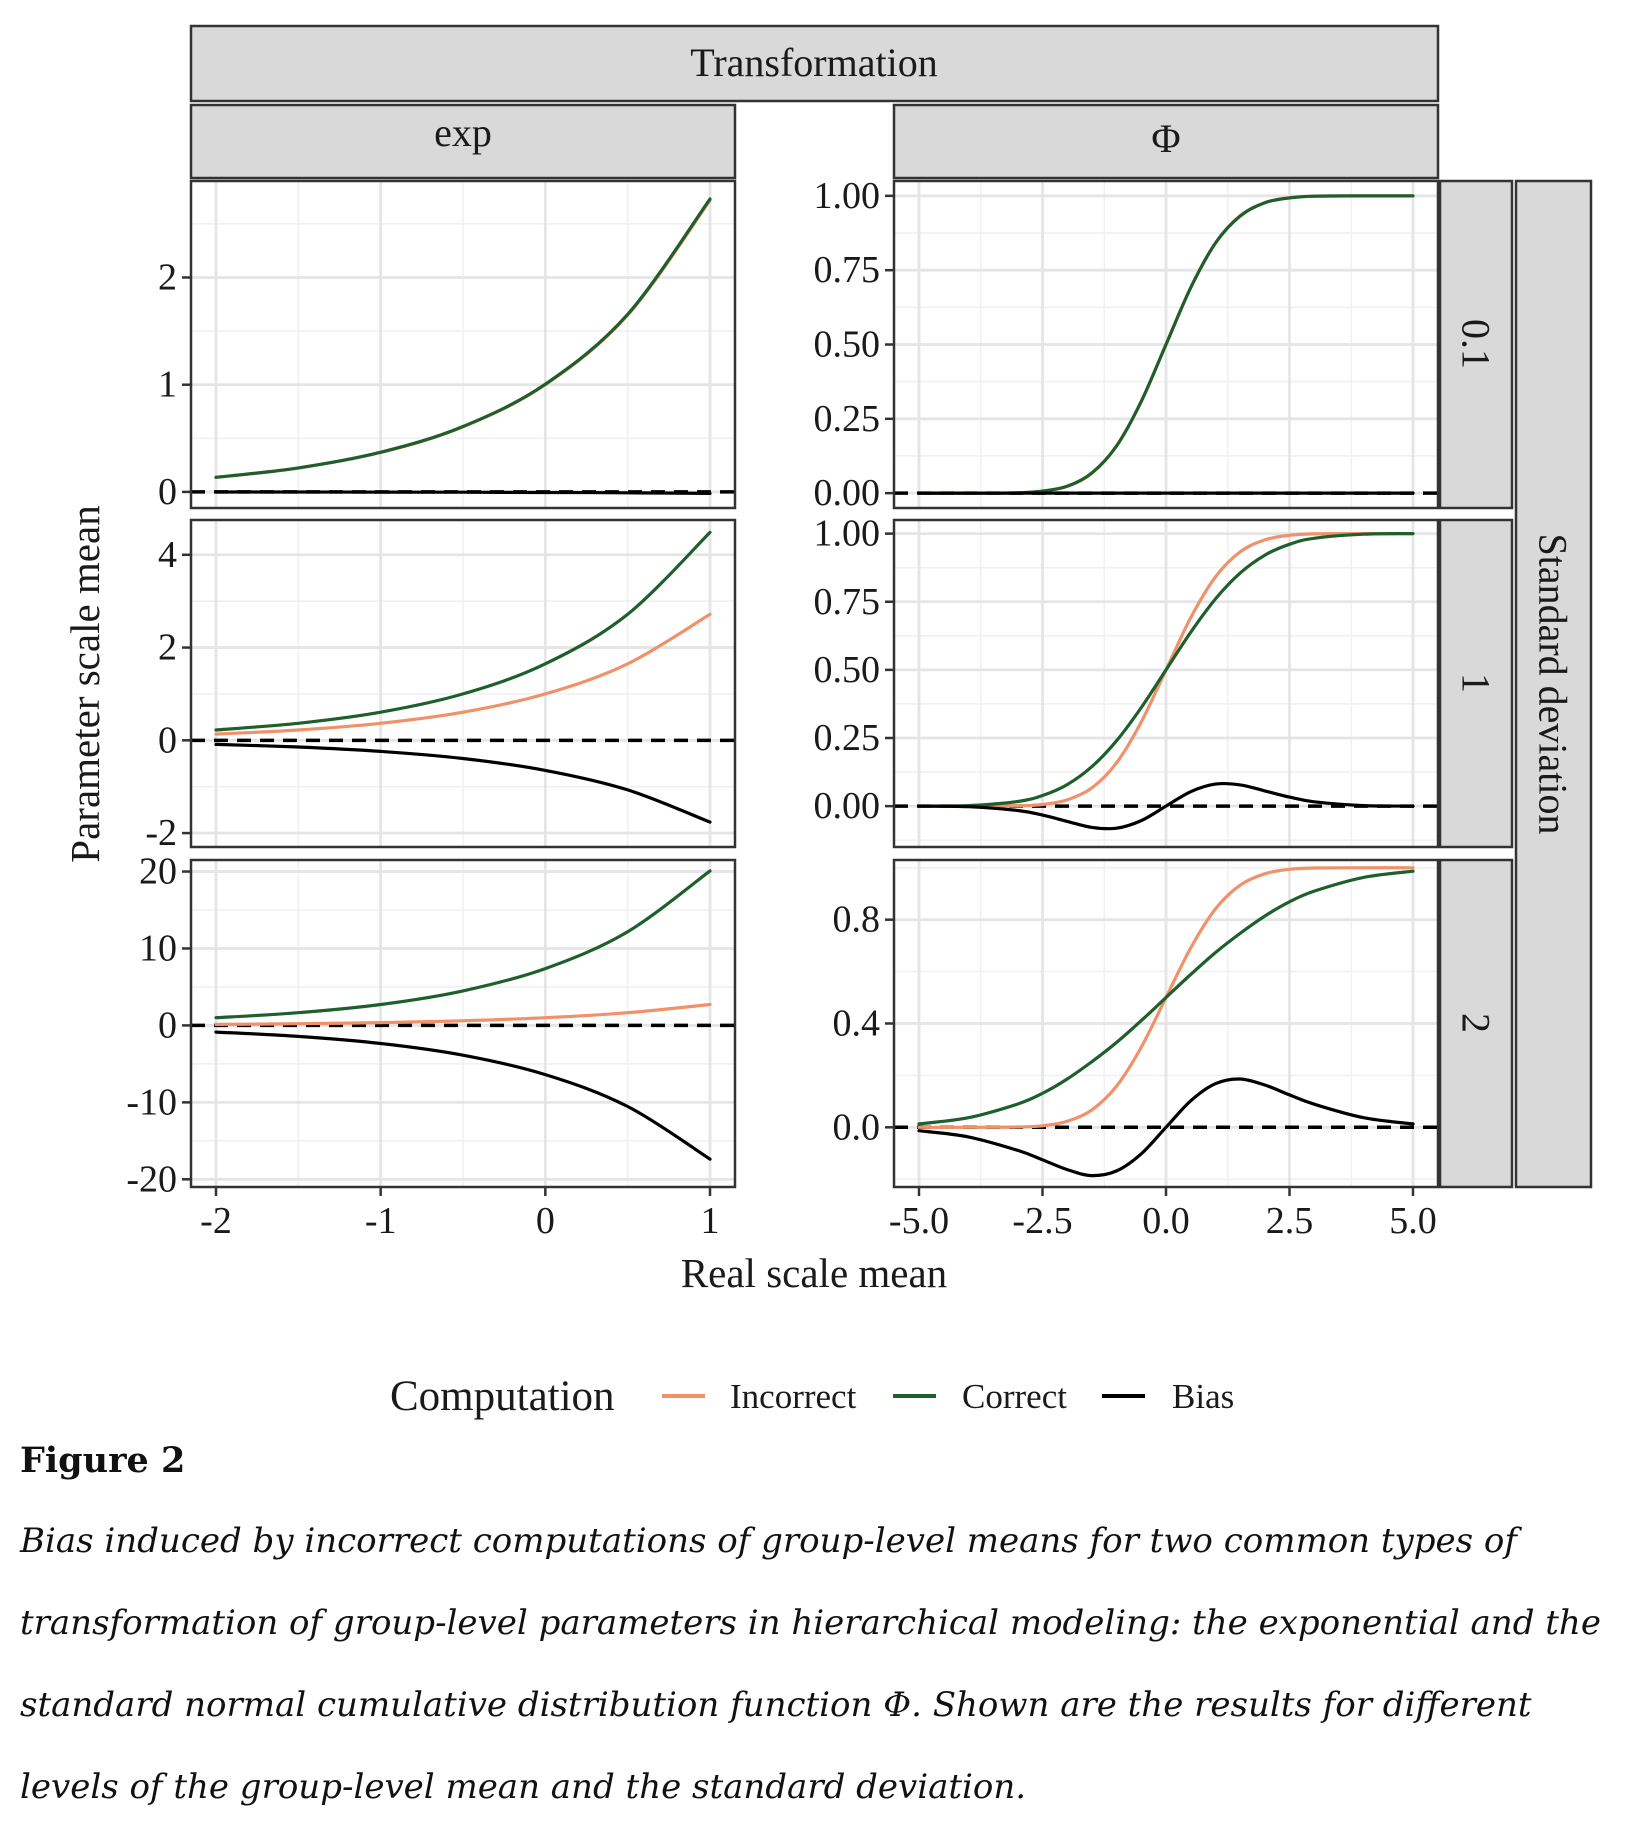 The image size is (1625, 1836). What do you see at coordinates (857, 920) in the screenshot?
I see `y-tick-label: 0.8` at bounding box center [857, 920].